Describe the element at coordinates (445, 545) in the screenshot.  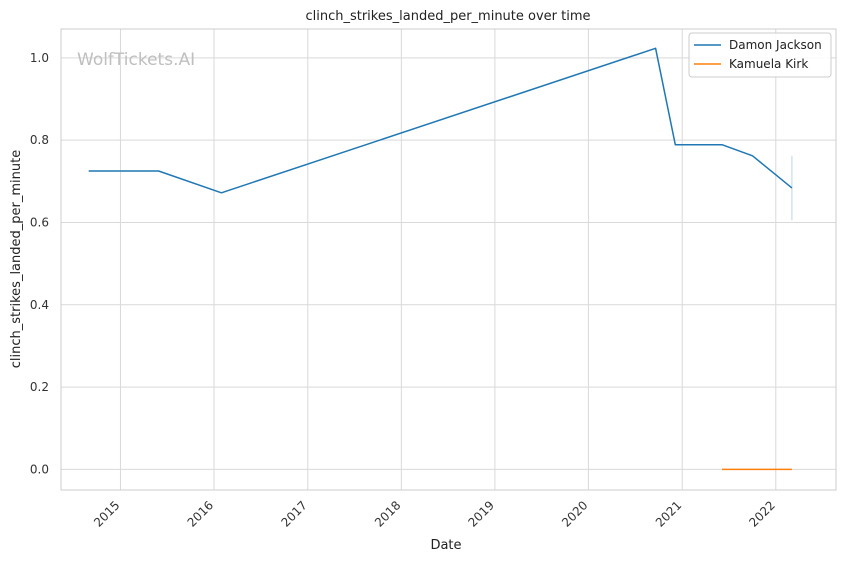
I see `x-axis-title: Date` at that location.